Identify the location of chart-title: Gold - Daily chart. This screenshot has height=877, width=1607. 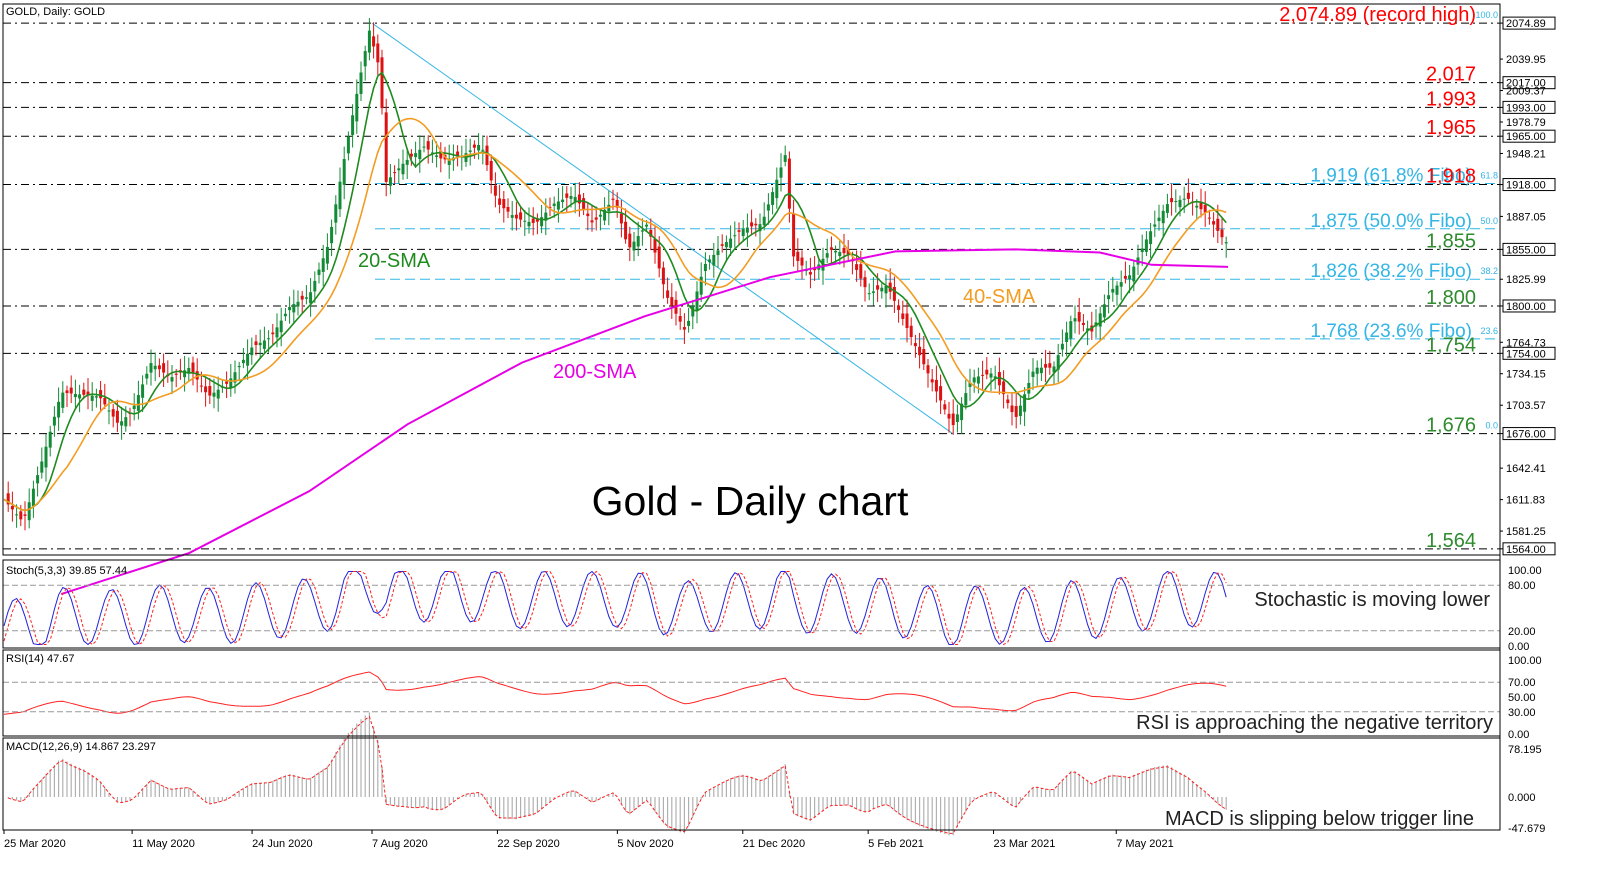
(750, 501).